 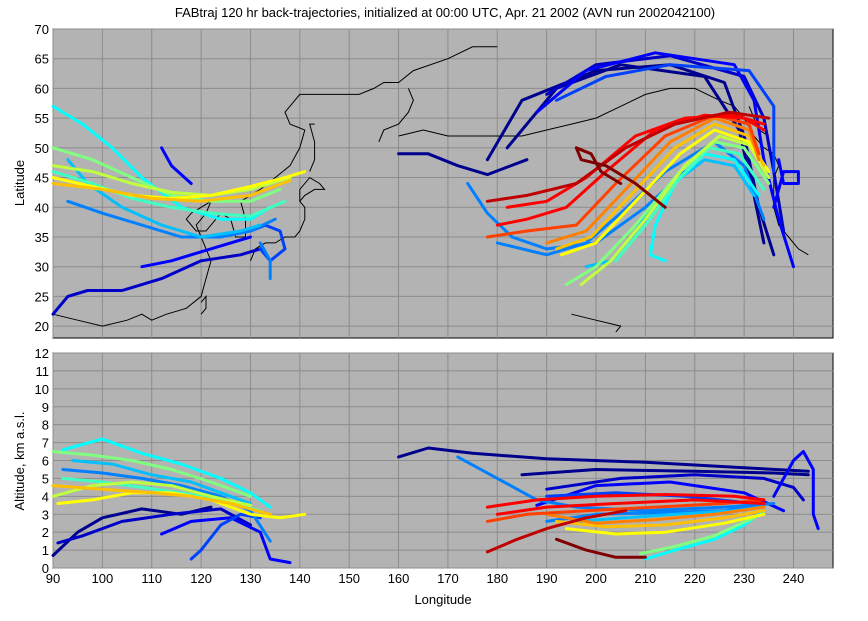 What do you see at coordinates (744, 578) in the screenshot?
I see `x-tick-label: 230` at bounding box center [744, 578].